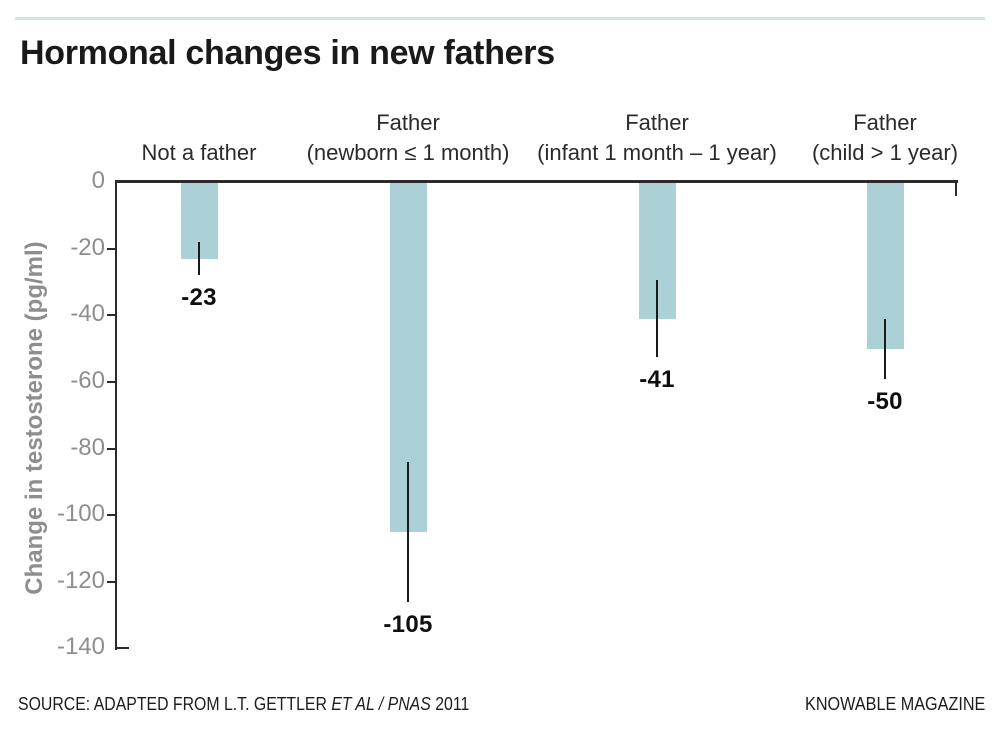  Describe the element at coordinates (80, 514) in the screenshot. I see `y-tick-label: -100` at that location.